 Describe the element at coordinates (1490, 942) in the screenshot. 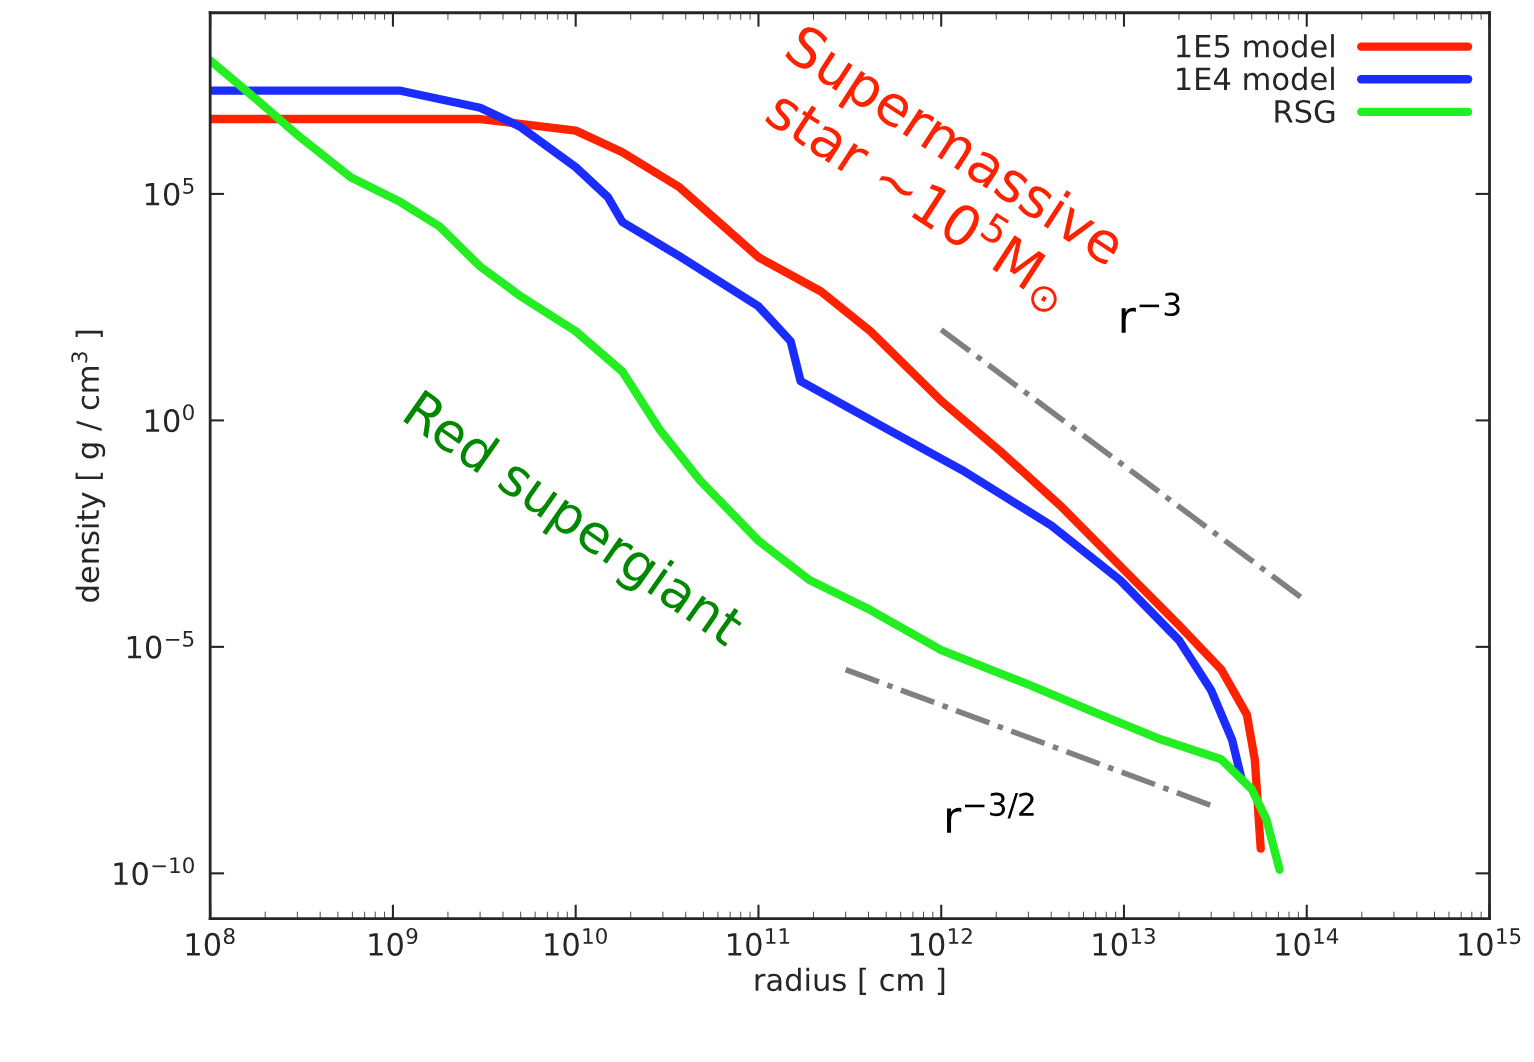

I see `x-tick-label: 10$^{15}$` at that location.